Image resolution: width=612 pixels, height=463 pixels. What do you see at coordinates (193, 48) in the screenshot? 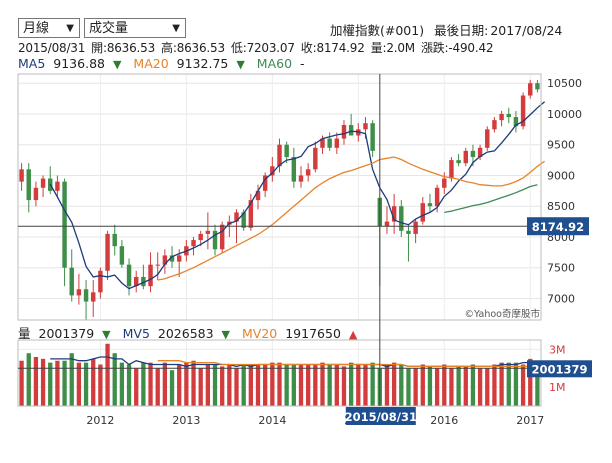
I see `ohlc-high: 高:8636.53` at bounding box center [193, 48].